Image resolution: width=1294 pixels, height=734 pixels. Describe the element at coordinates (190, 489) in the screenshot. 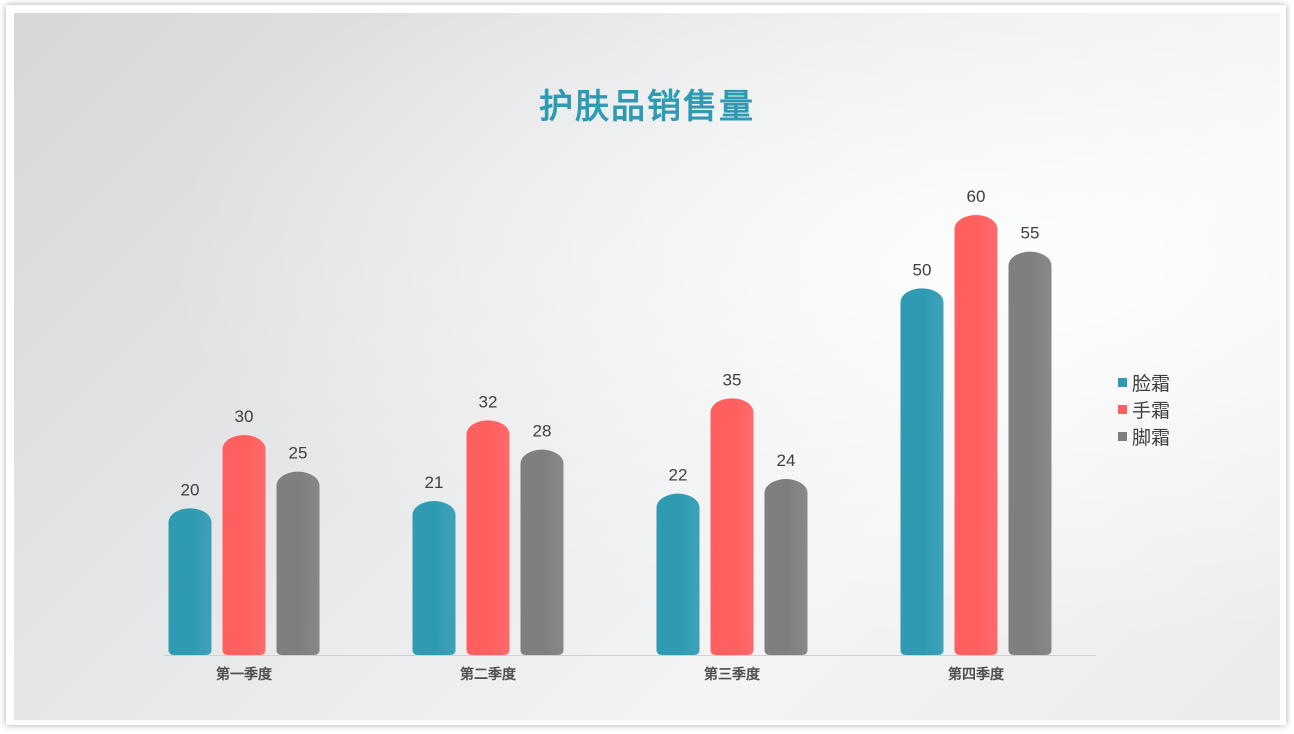

I see `data-label-1-1: 20` at that location.